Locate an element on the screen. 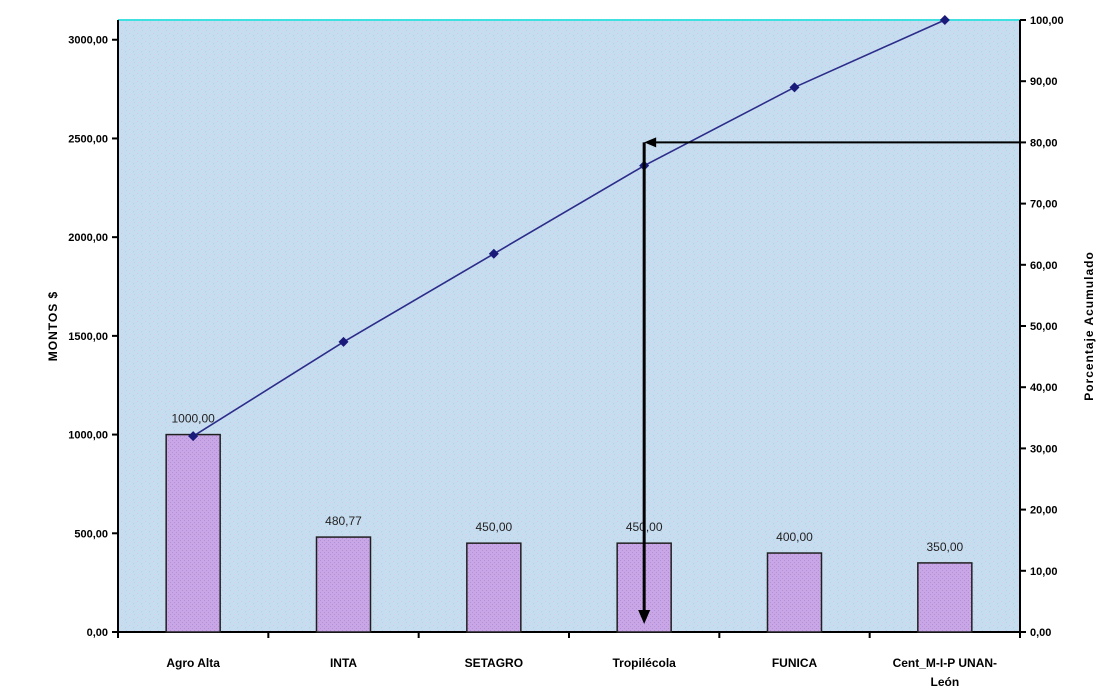 This screenshot has height=698, width=1102. y-tick-label: 0,00 is located at coordinates (97, 633).